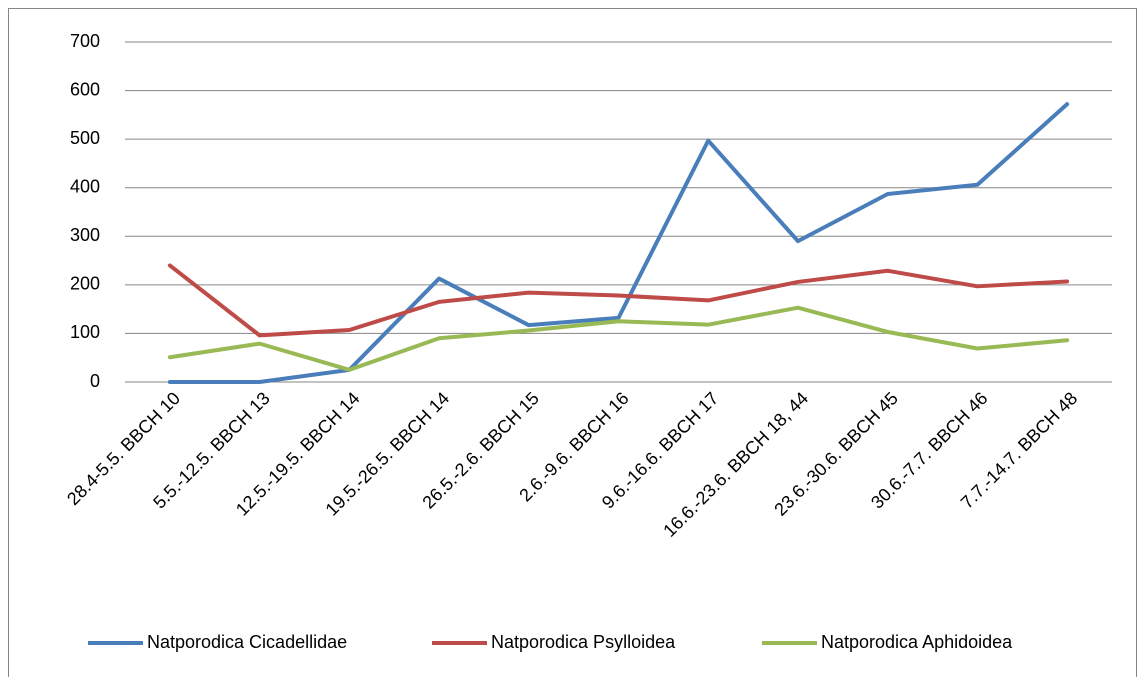 The height and width of the screenshot is (677, 1147). Describe the element at coordinates (583, 642) in the screenshot. I see `legend-label: Natporodica Psylloidea` at that location.